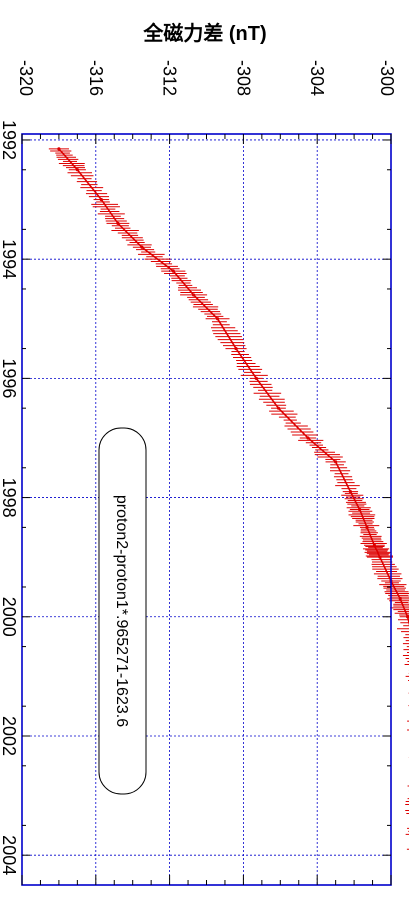 The width and height of the screenshot is (409, 897). I want to click on y-tick-label: -300, so click(387, 78).